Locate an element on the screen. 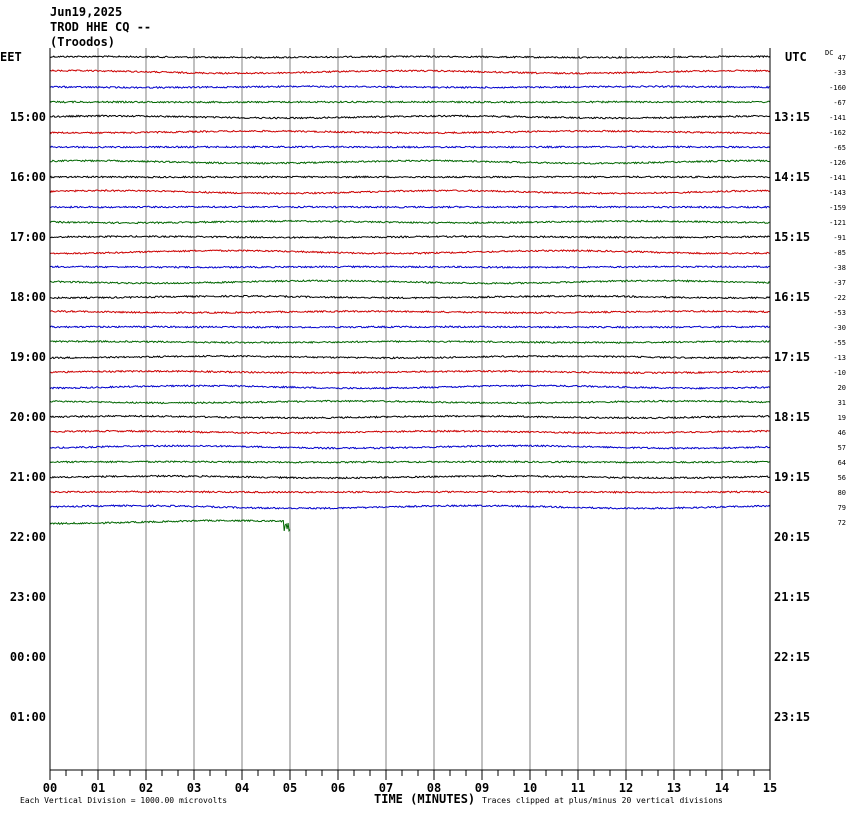  x-tick-label: 13 is located at coordinates (674, 788).